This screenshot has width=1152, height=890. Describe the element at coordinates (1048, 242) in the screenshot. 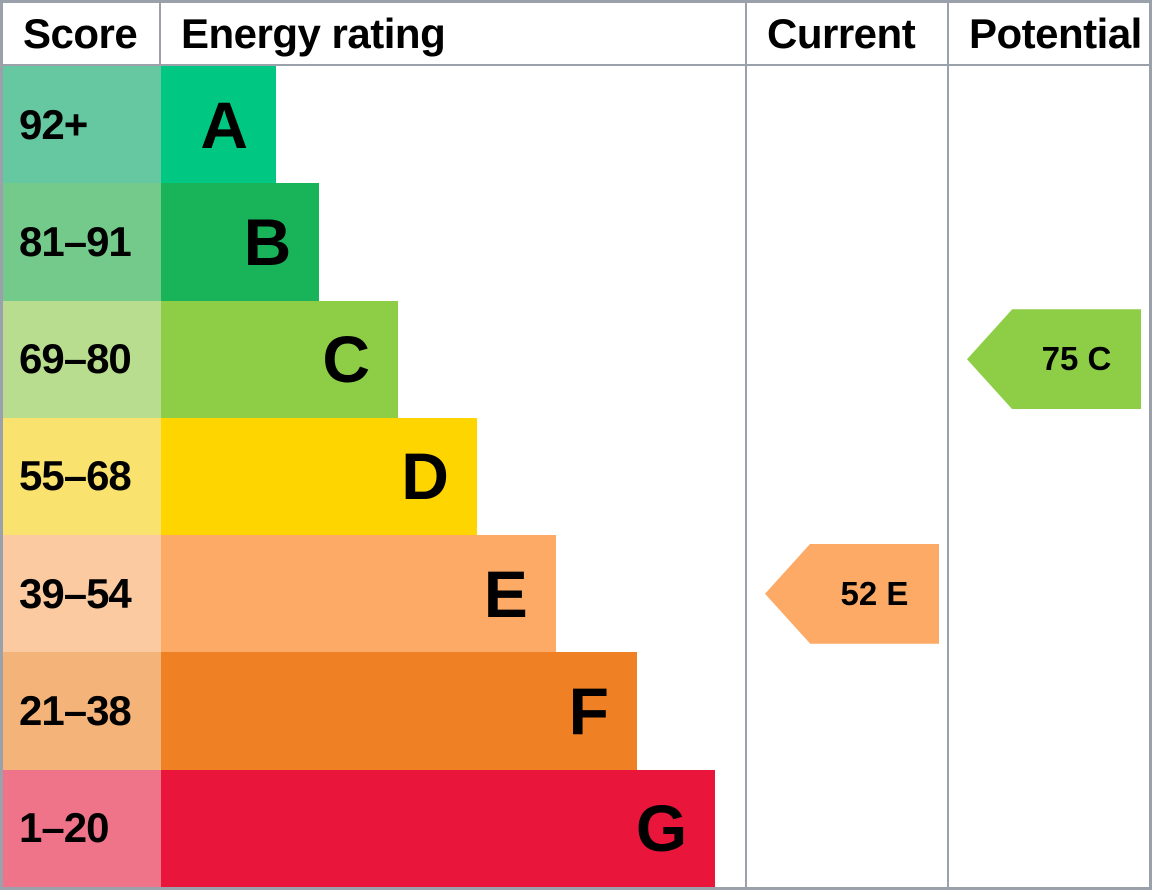

I see `potential-cell-b` at that location.